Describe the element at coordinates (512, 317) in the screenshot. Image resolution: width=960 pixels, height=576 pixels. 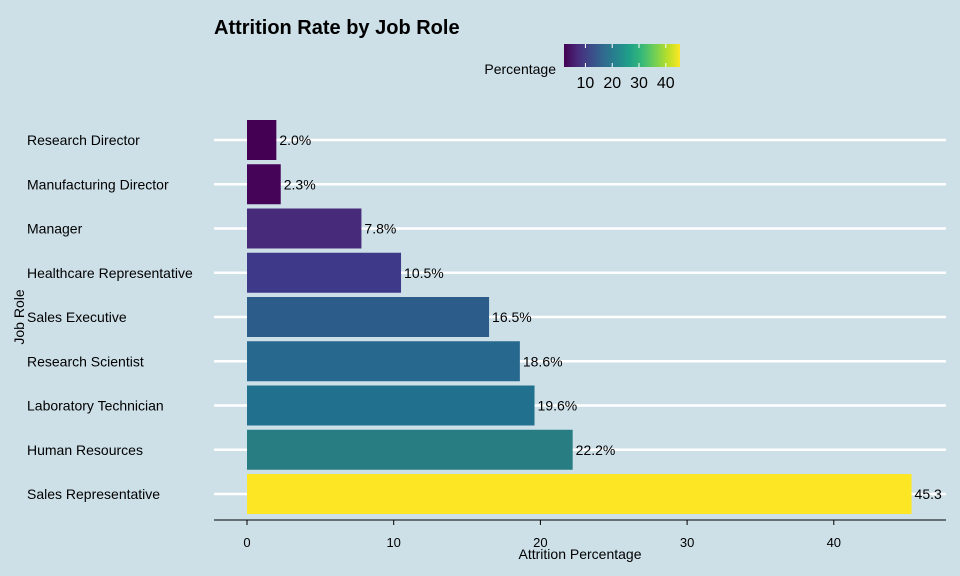
I see `value-label: 16.5%` at that location.